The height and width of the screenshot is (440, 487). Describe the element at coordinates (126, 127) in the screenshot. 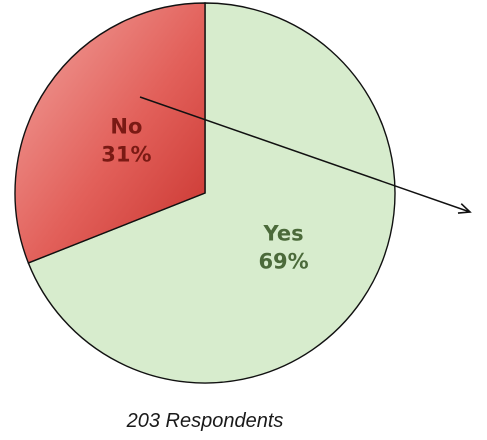

I see `slice-label-no: No` at that location.